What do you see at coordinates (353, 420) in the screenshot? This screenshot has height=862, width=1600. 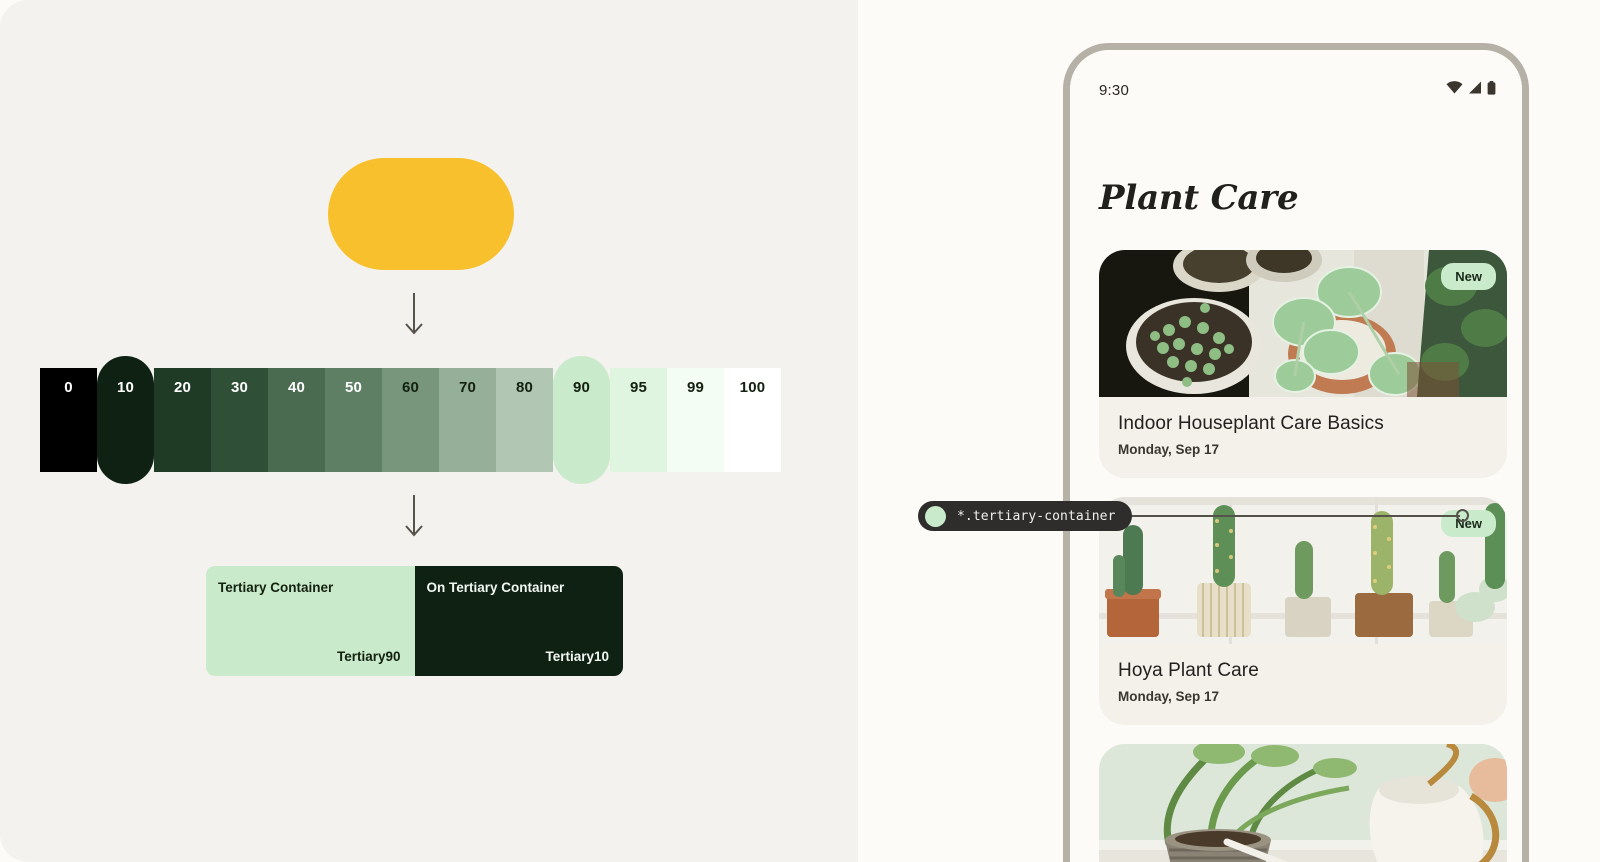 I see `tone-swatch-50: 50` at bounding box center [353, 420].